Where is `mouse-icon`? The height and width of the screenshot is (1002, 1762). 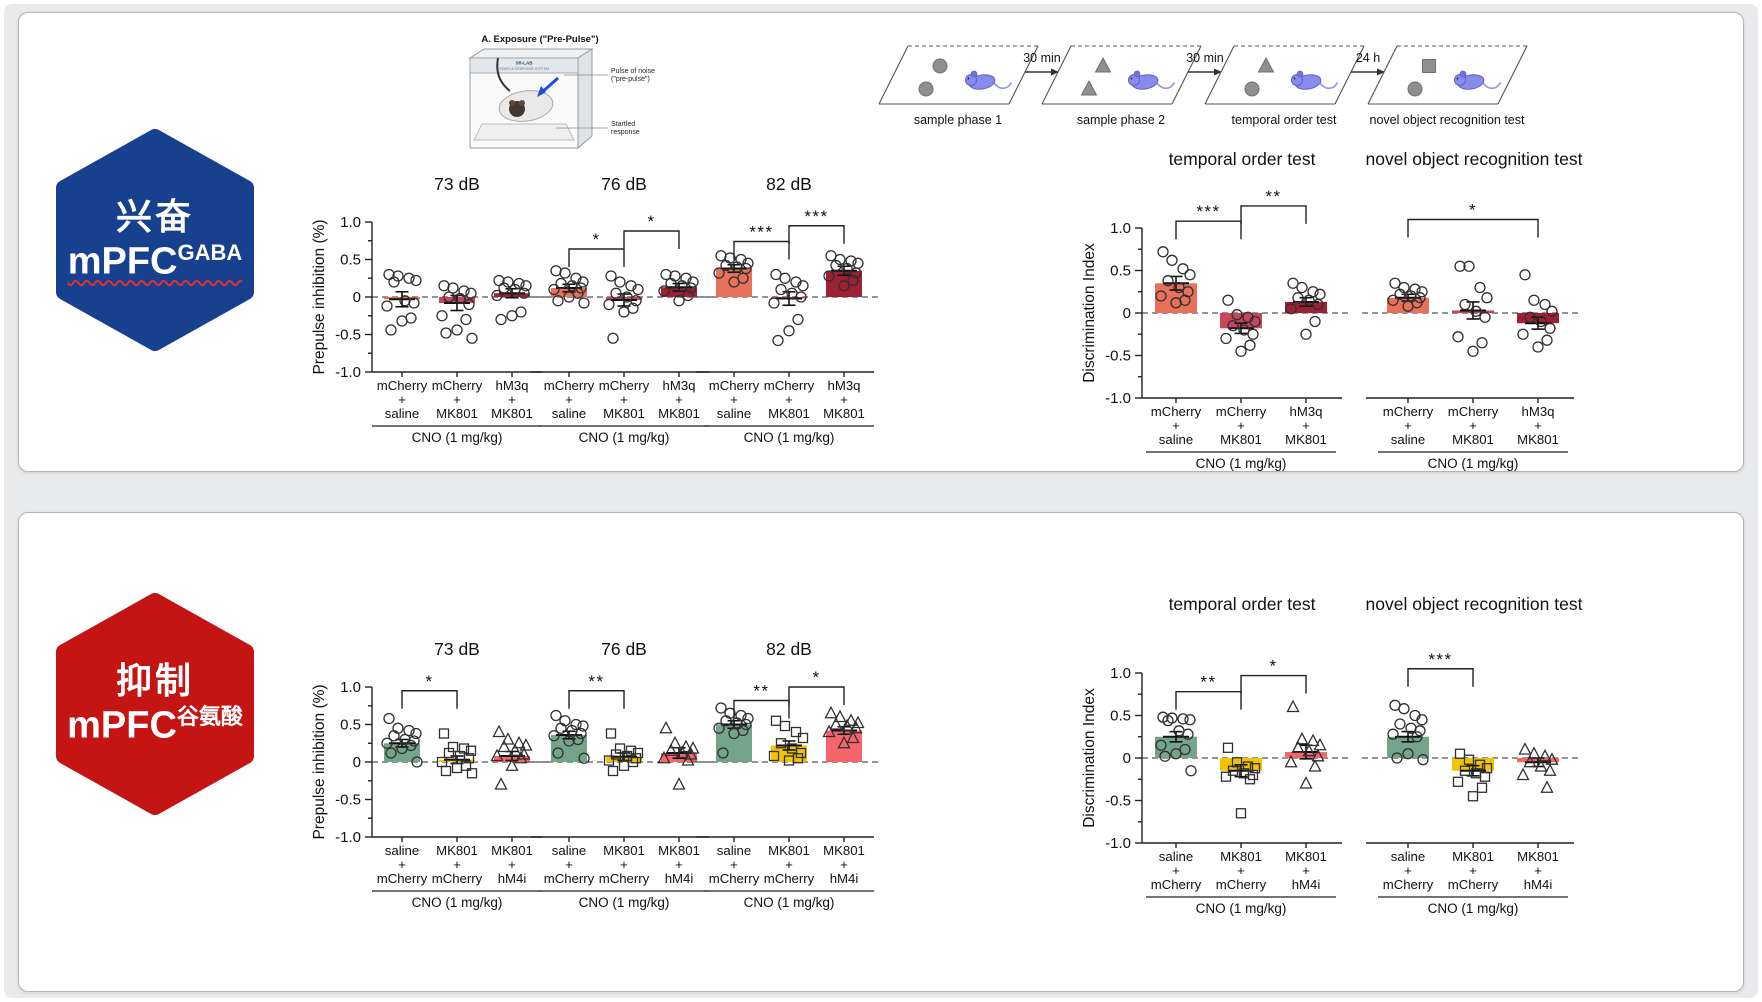 mouse-icon is located at coordinates (1314, 80).